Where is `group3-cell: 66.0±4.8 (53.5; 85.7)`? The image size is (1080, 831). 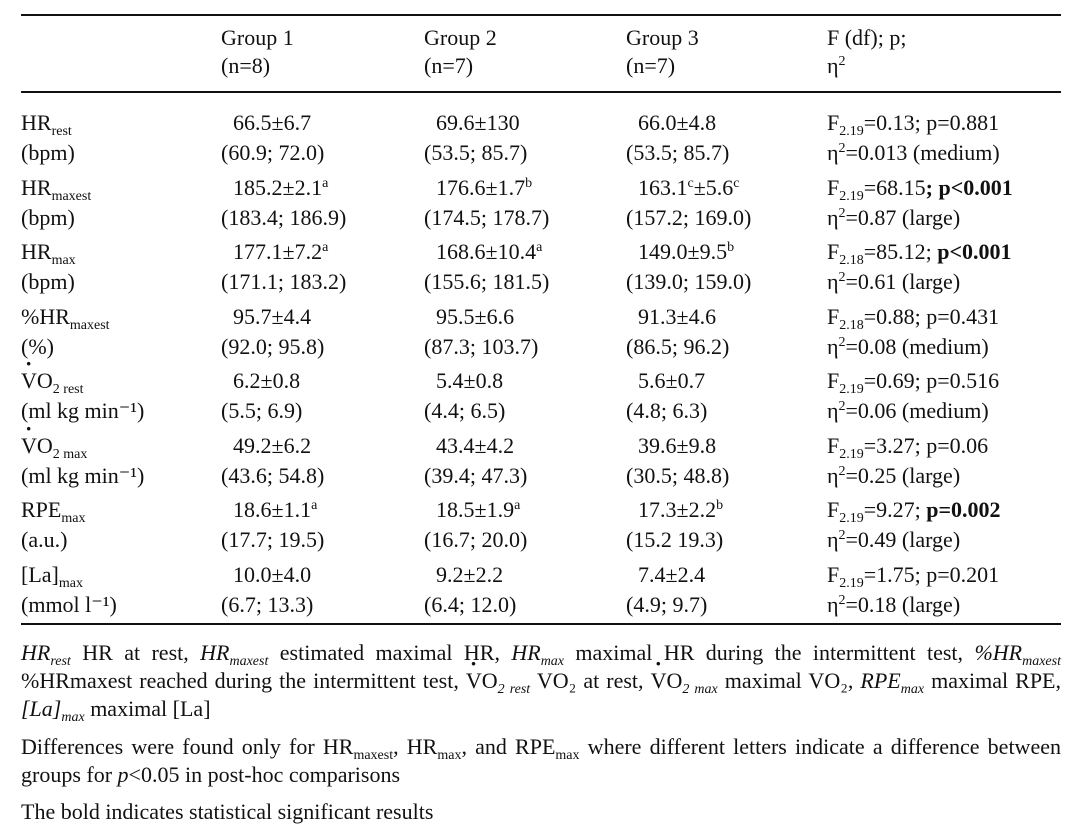 group3-cell: 66.0±4.8 (53.5; 85.7) is located at coordinates (677, 138).